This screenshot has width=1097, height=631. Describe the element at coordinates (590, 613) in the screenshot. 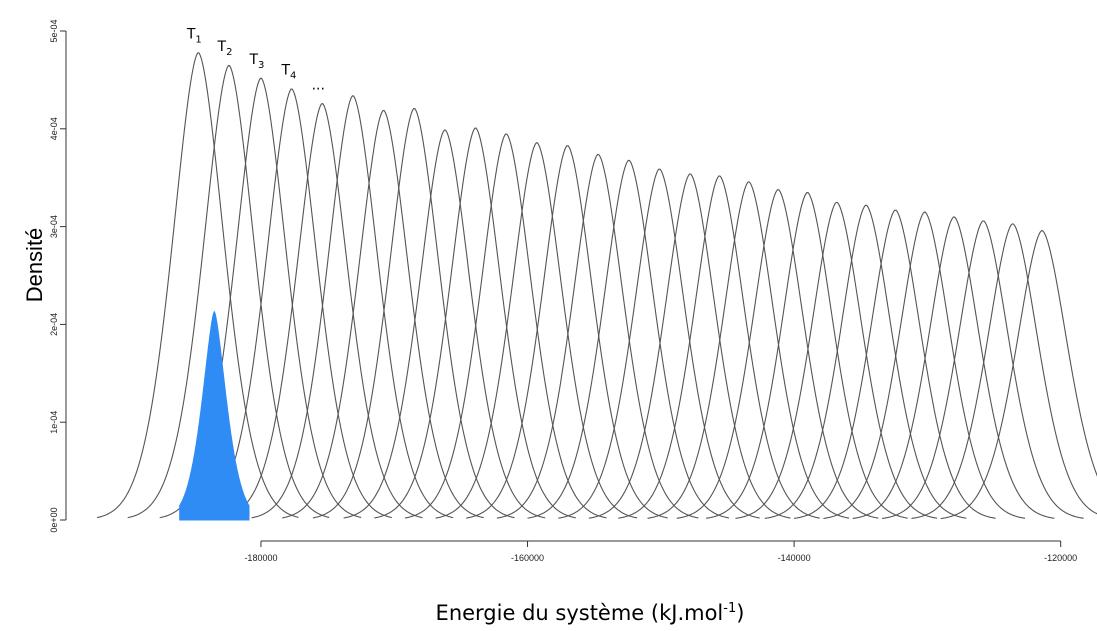

I see `x-axis-title: Energie du système (kJ.mol-1)` at that location.